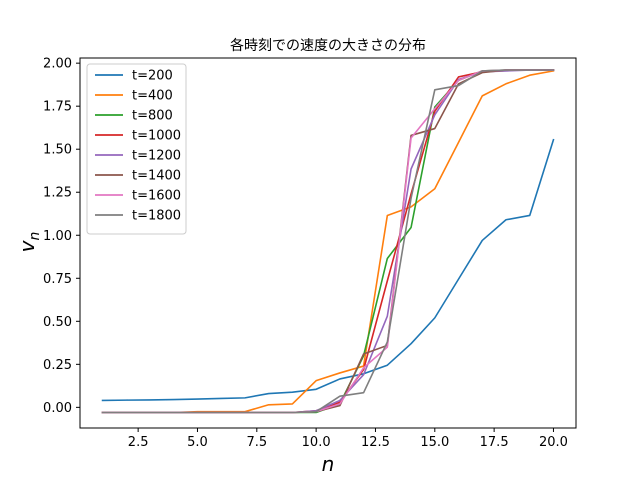  Describe the element at coordinates (316, 442) in the screenshot. I see `x-tick-label: 10.0` at that location.